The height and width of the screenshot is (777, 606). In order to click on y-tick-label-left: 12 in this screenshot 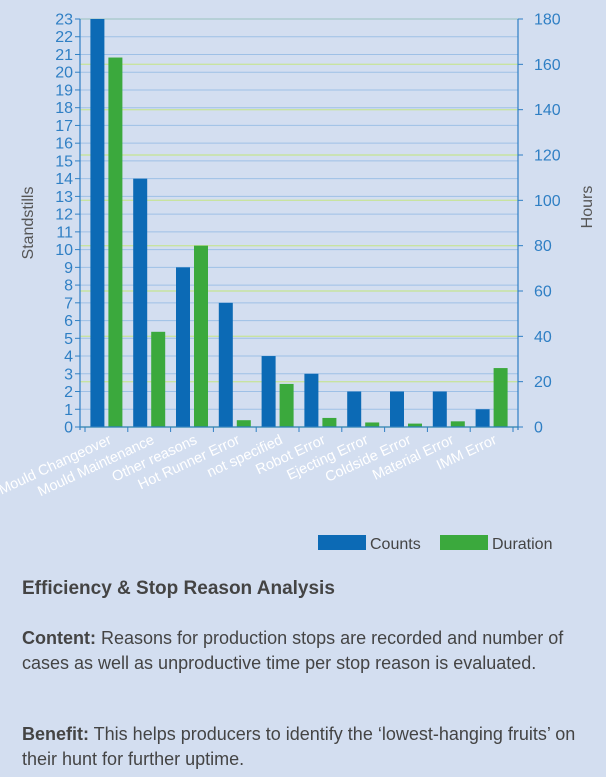, I will do `click(64, 215)`.